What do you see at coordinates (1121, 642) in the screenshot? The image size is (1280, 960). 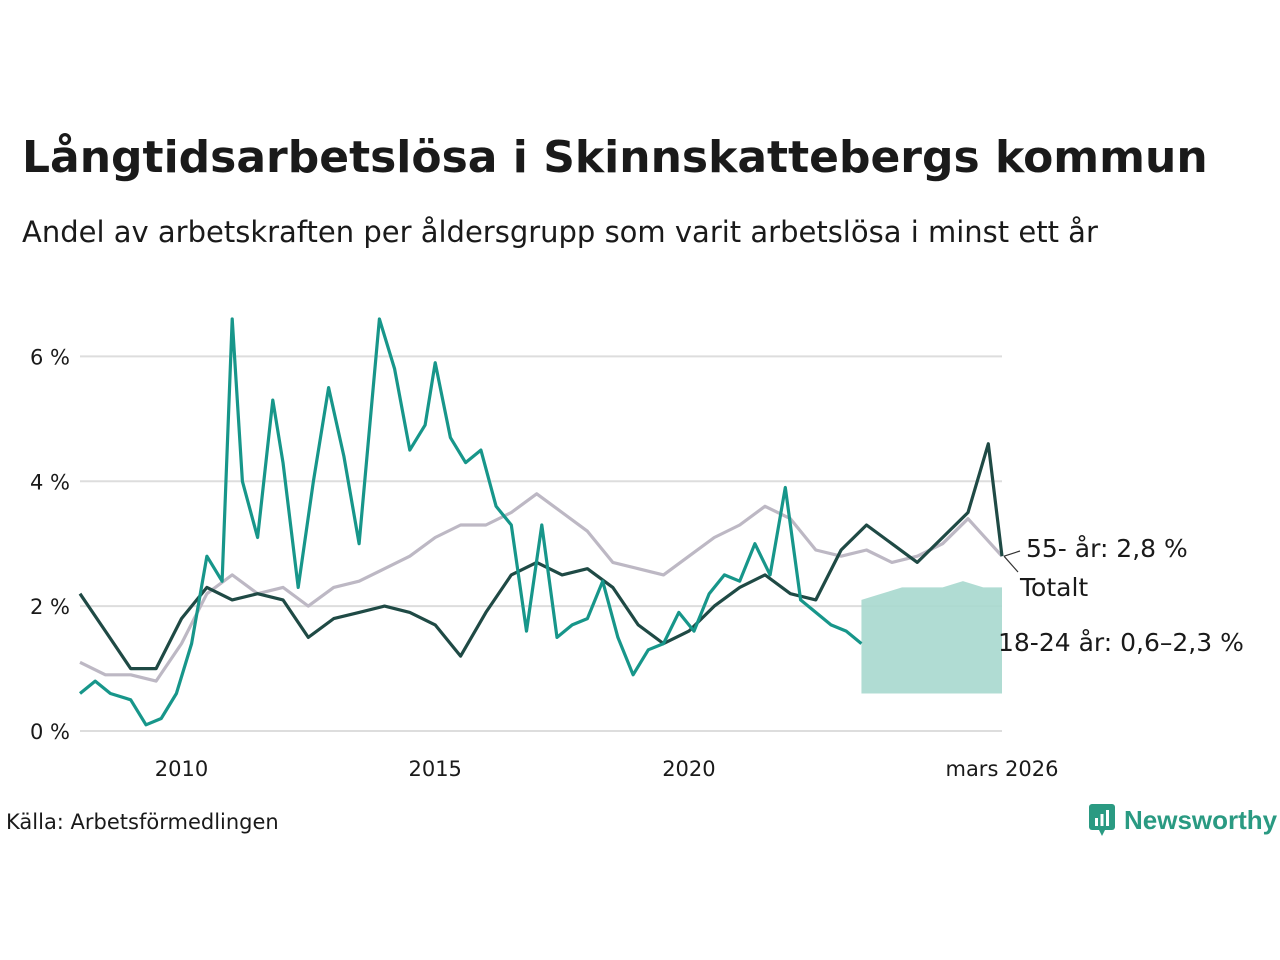 I see `youth-series-label: 18-24 år: 0,6–2,3 %` at bounding box center [1121, 642].